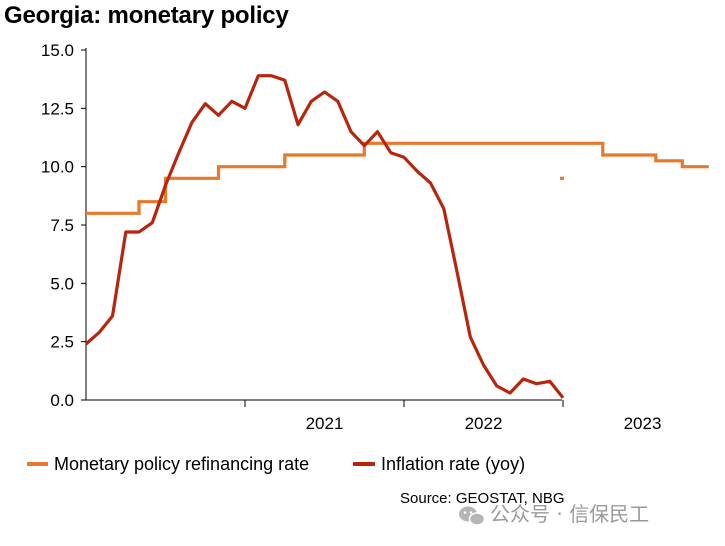 Image resolution: width=725 pixels, height=546 pixels. Describe the element at coordinates (62, 400) in the screenshot. I see `y-tick-label: 0.0` at that location.